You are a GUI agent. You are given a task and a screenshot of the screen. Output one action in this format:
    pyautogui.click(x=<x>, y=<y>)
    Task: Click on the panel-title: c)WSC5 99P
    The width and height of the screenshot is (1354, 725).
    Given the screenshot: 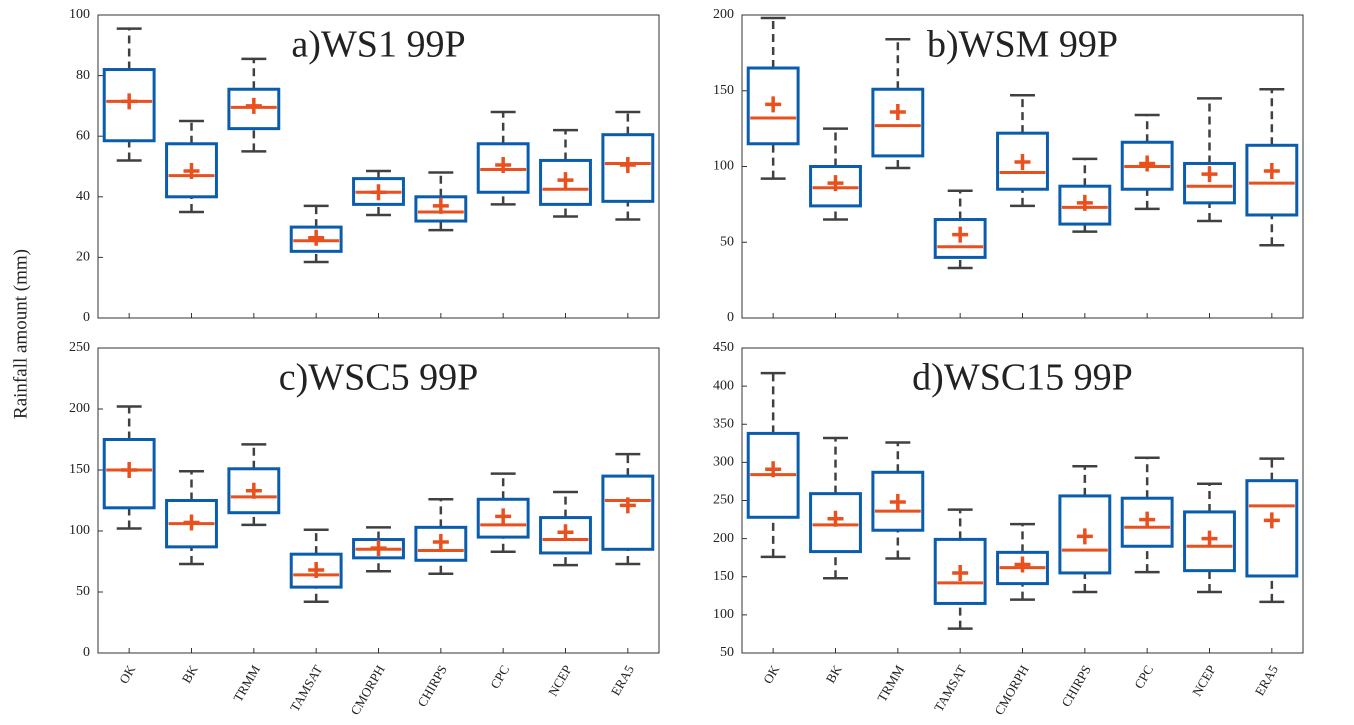 What is the action you would take?
    pyautogui.click(x=379, y=378)
    